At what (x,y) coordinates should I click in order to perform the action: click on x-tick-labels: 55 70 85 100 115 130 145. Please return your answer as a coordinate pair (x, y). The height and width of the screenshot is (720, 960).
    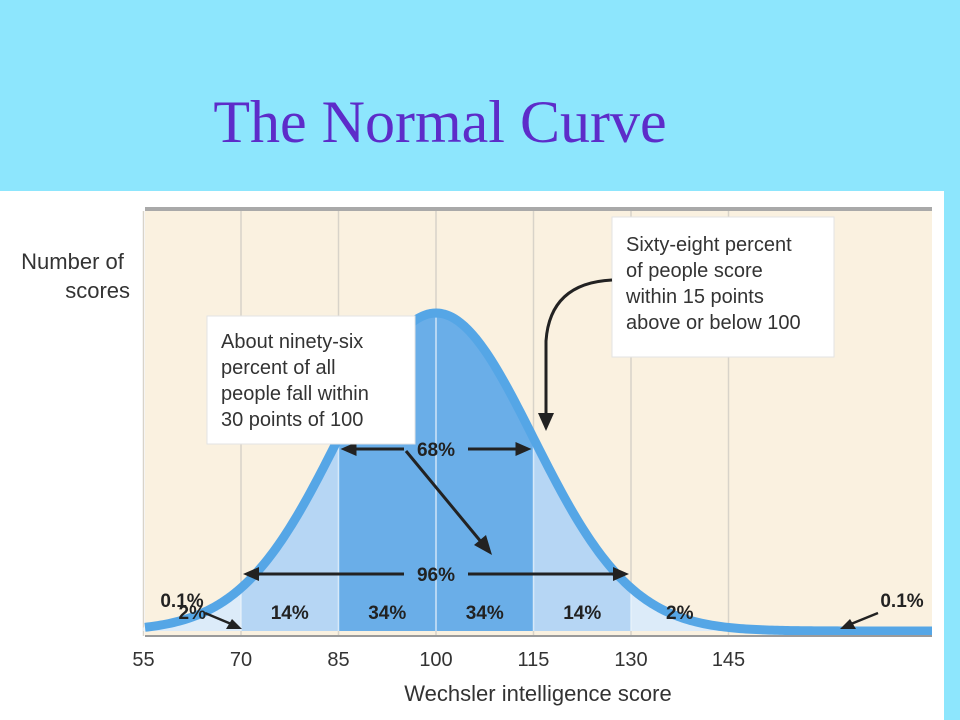
    Looking at the image, I should click on (438, 660).